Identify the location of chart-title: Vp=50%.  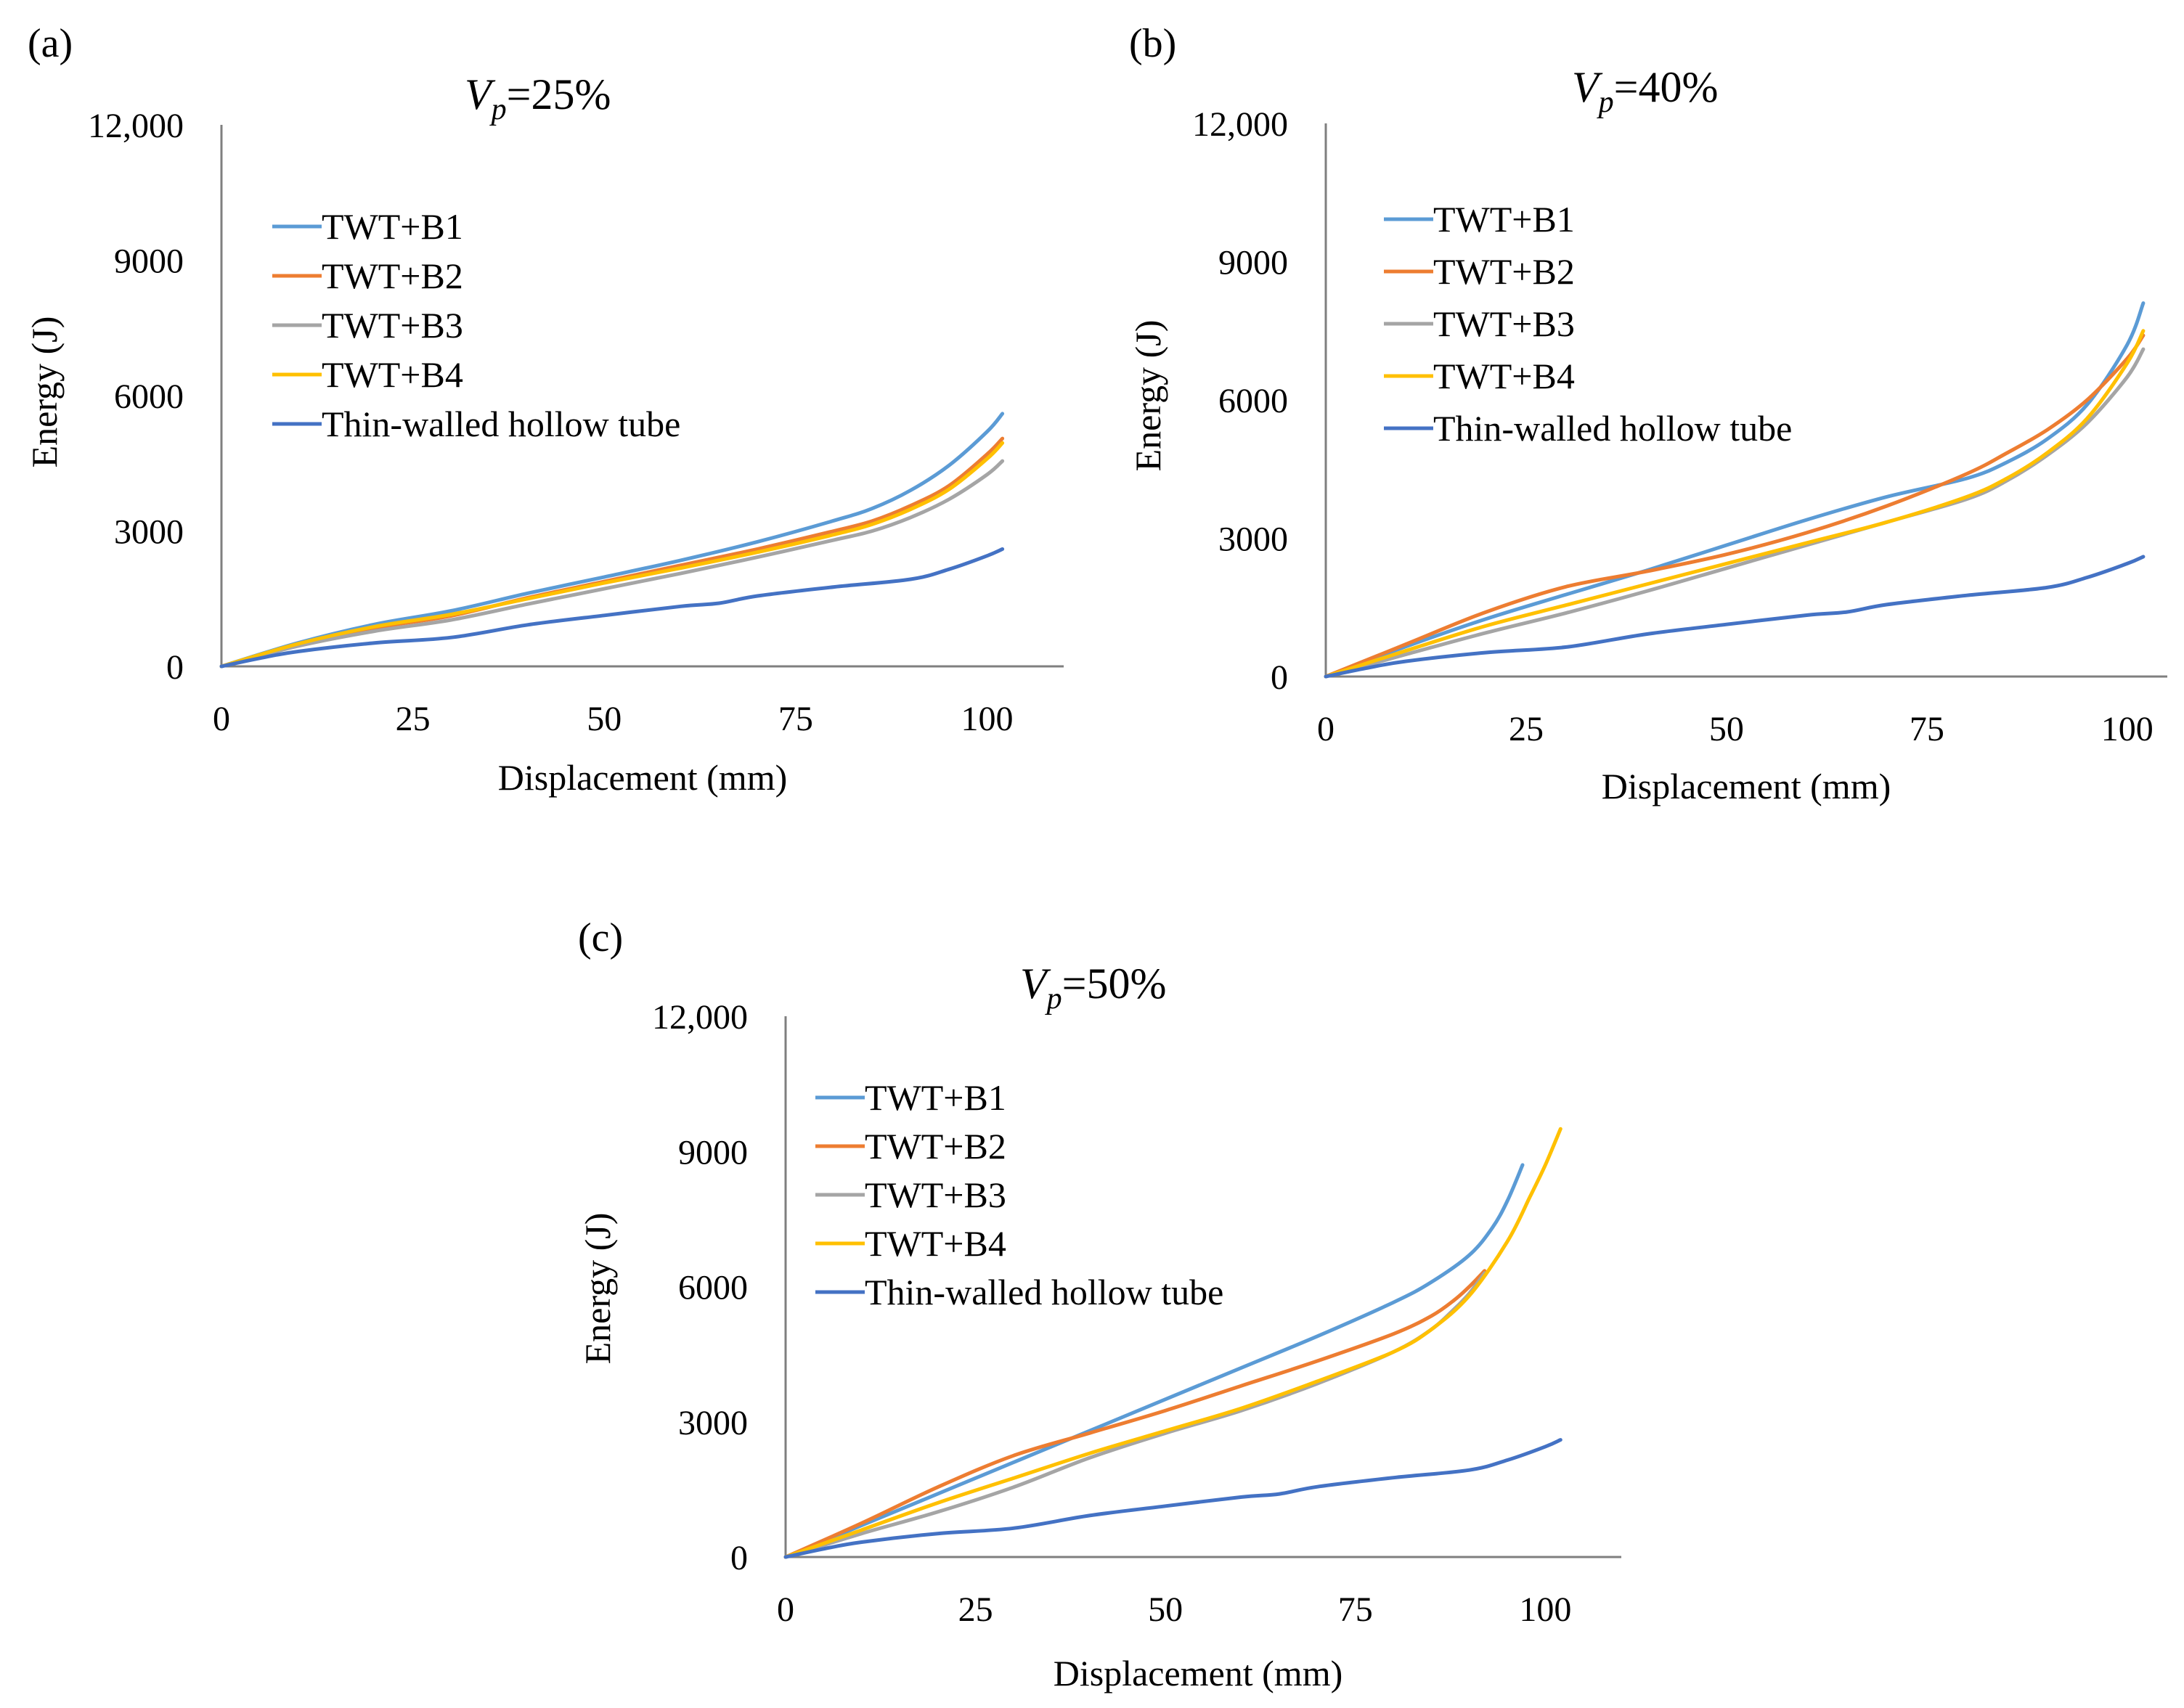
(1093, 988).